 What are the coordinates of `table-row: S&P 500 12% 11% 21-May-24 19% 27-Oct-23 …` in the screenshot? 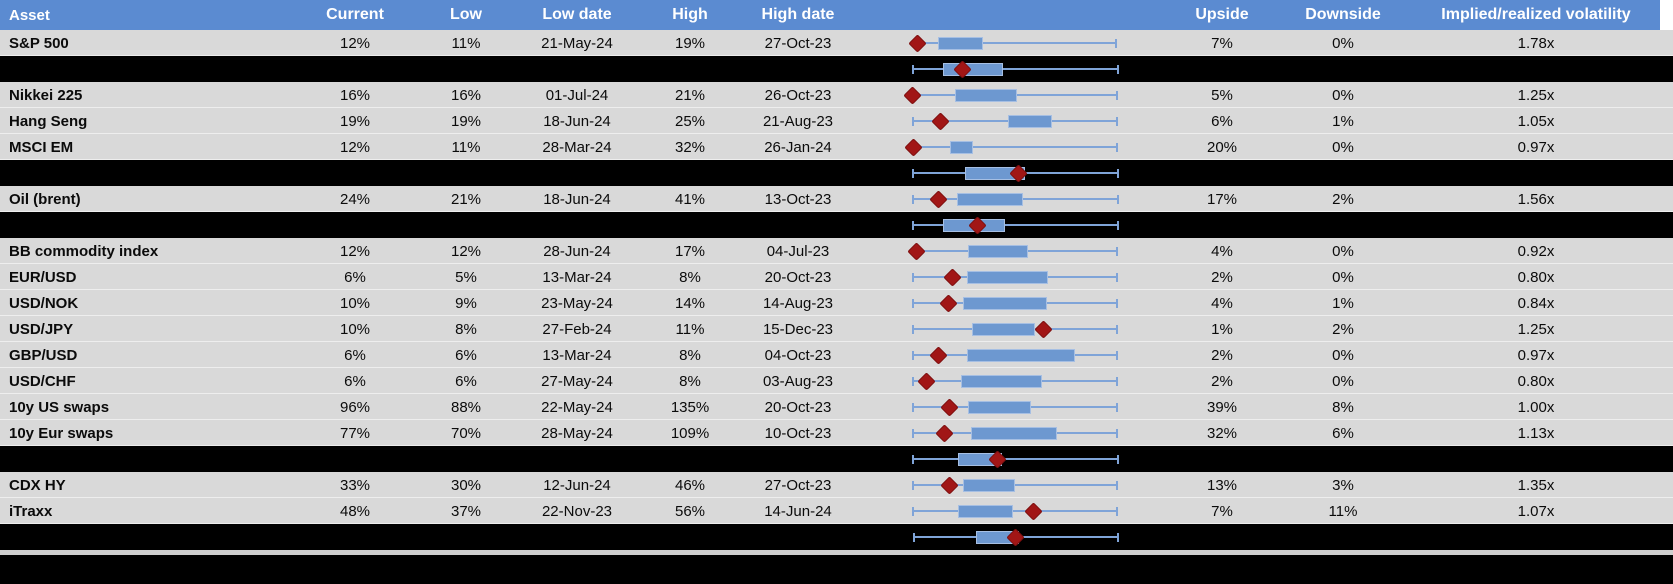 It's located at (836, 43).